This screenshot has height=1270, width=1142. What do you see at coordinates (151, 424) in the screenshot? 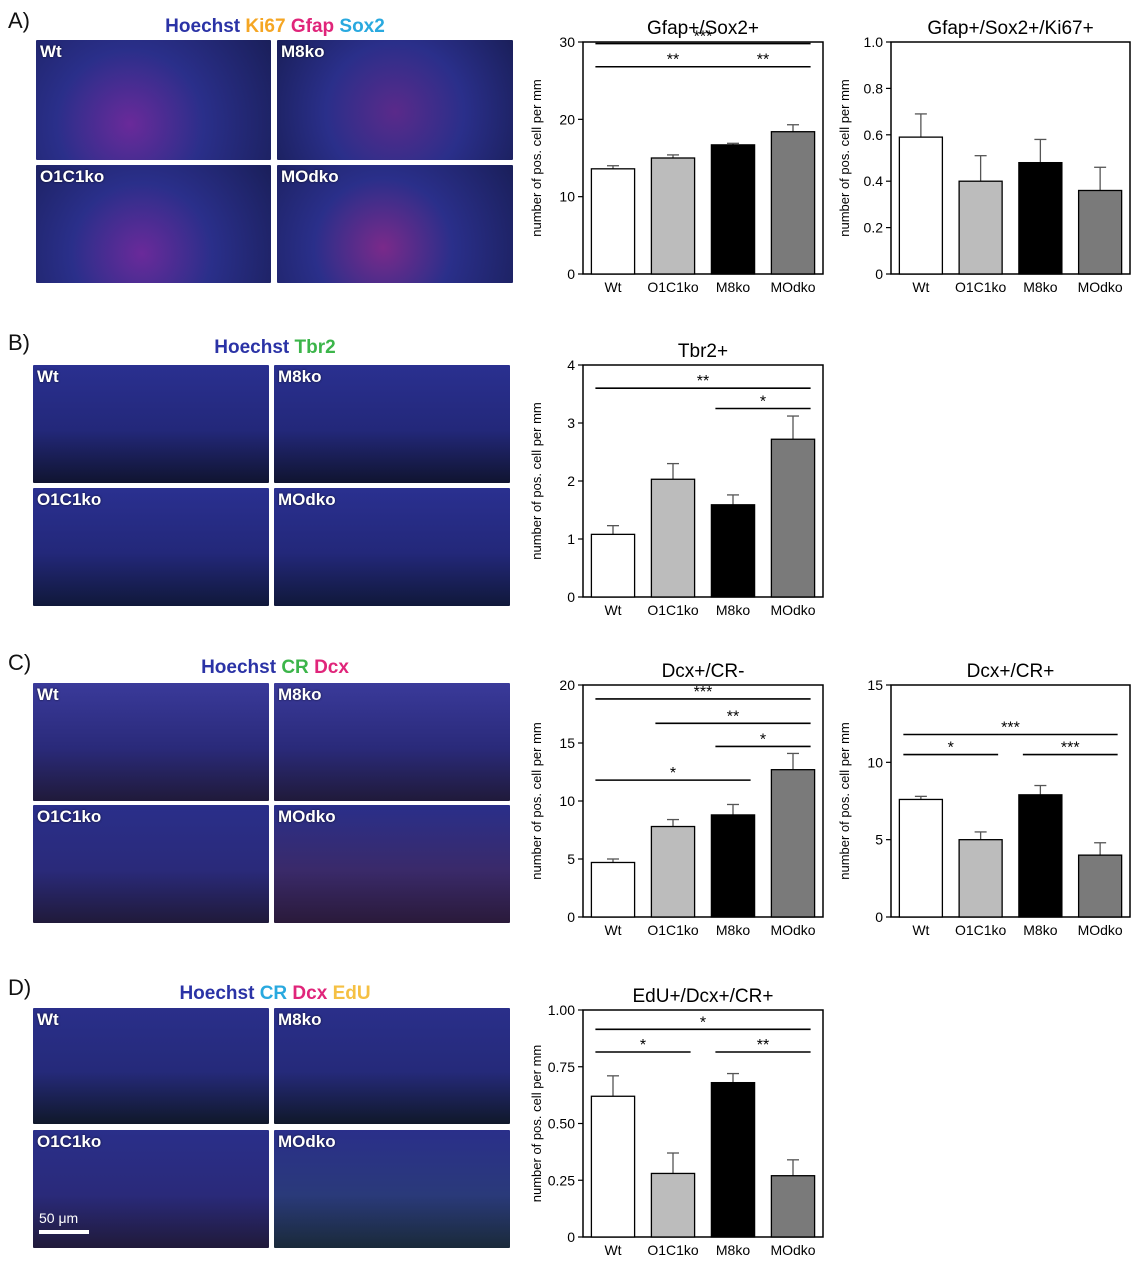
I see `micrograph-b-wt: Wt` at bounding box center [151, 424].